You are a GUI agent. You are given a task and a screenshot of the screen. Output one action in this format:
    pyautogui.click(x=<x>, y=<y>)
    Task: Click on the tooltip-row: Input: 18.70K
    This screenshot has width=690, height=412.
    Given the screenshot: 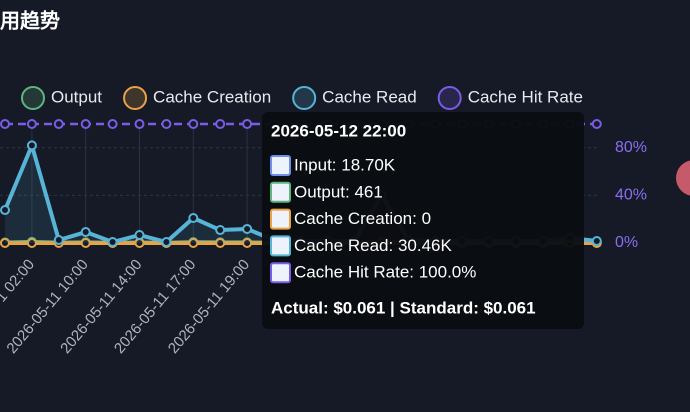 What is the action you would take?
    pyautogui.click(x=345, y=164)
    